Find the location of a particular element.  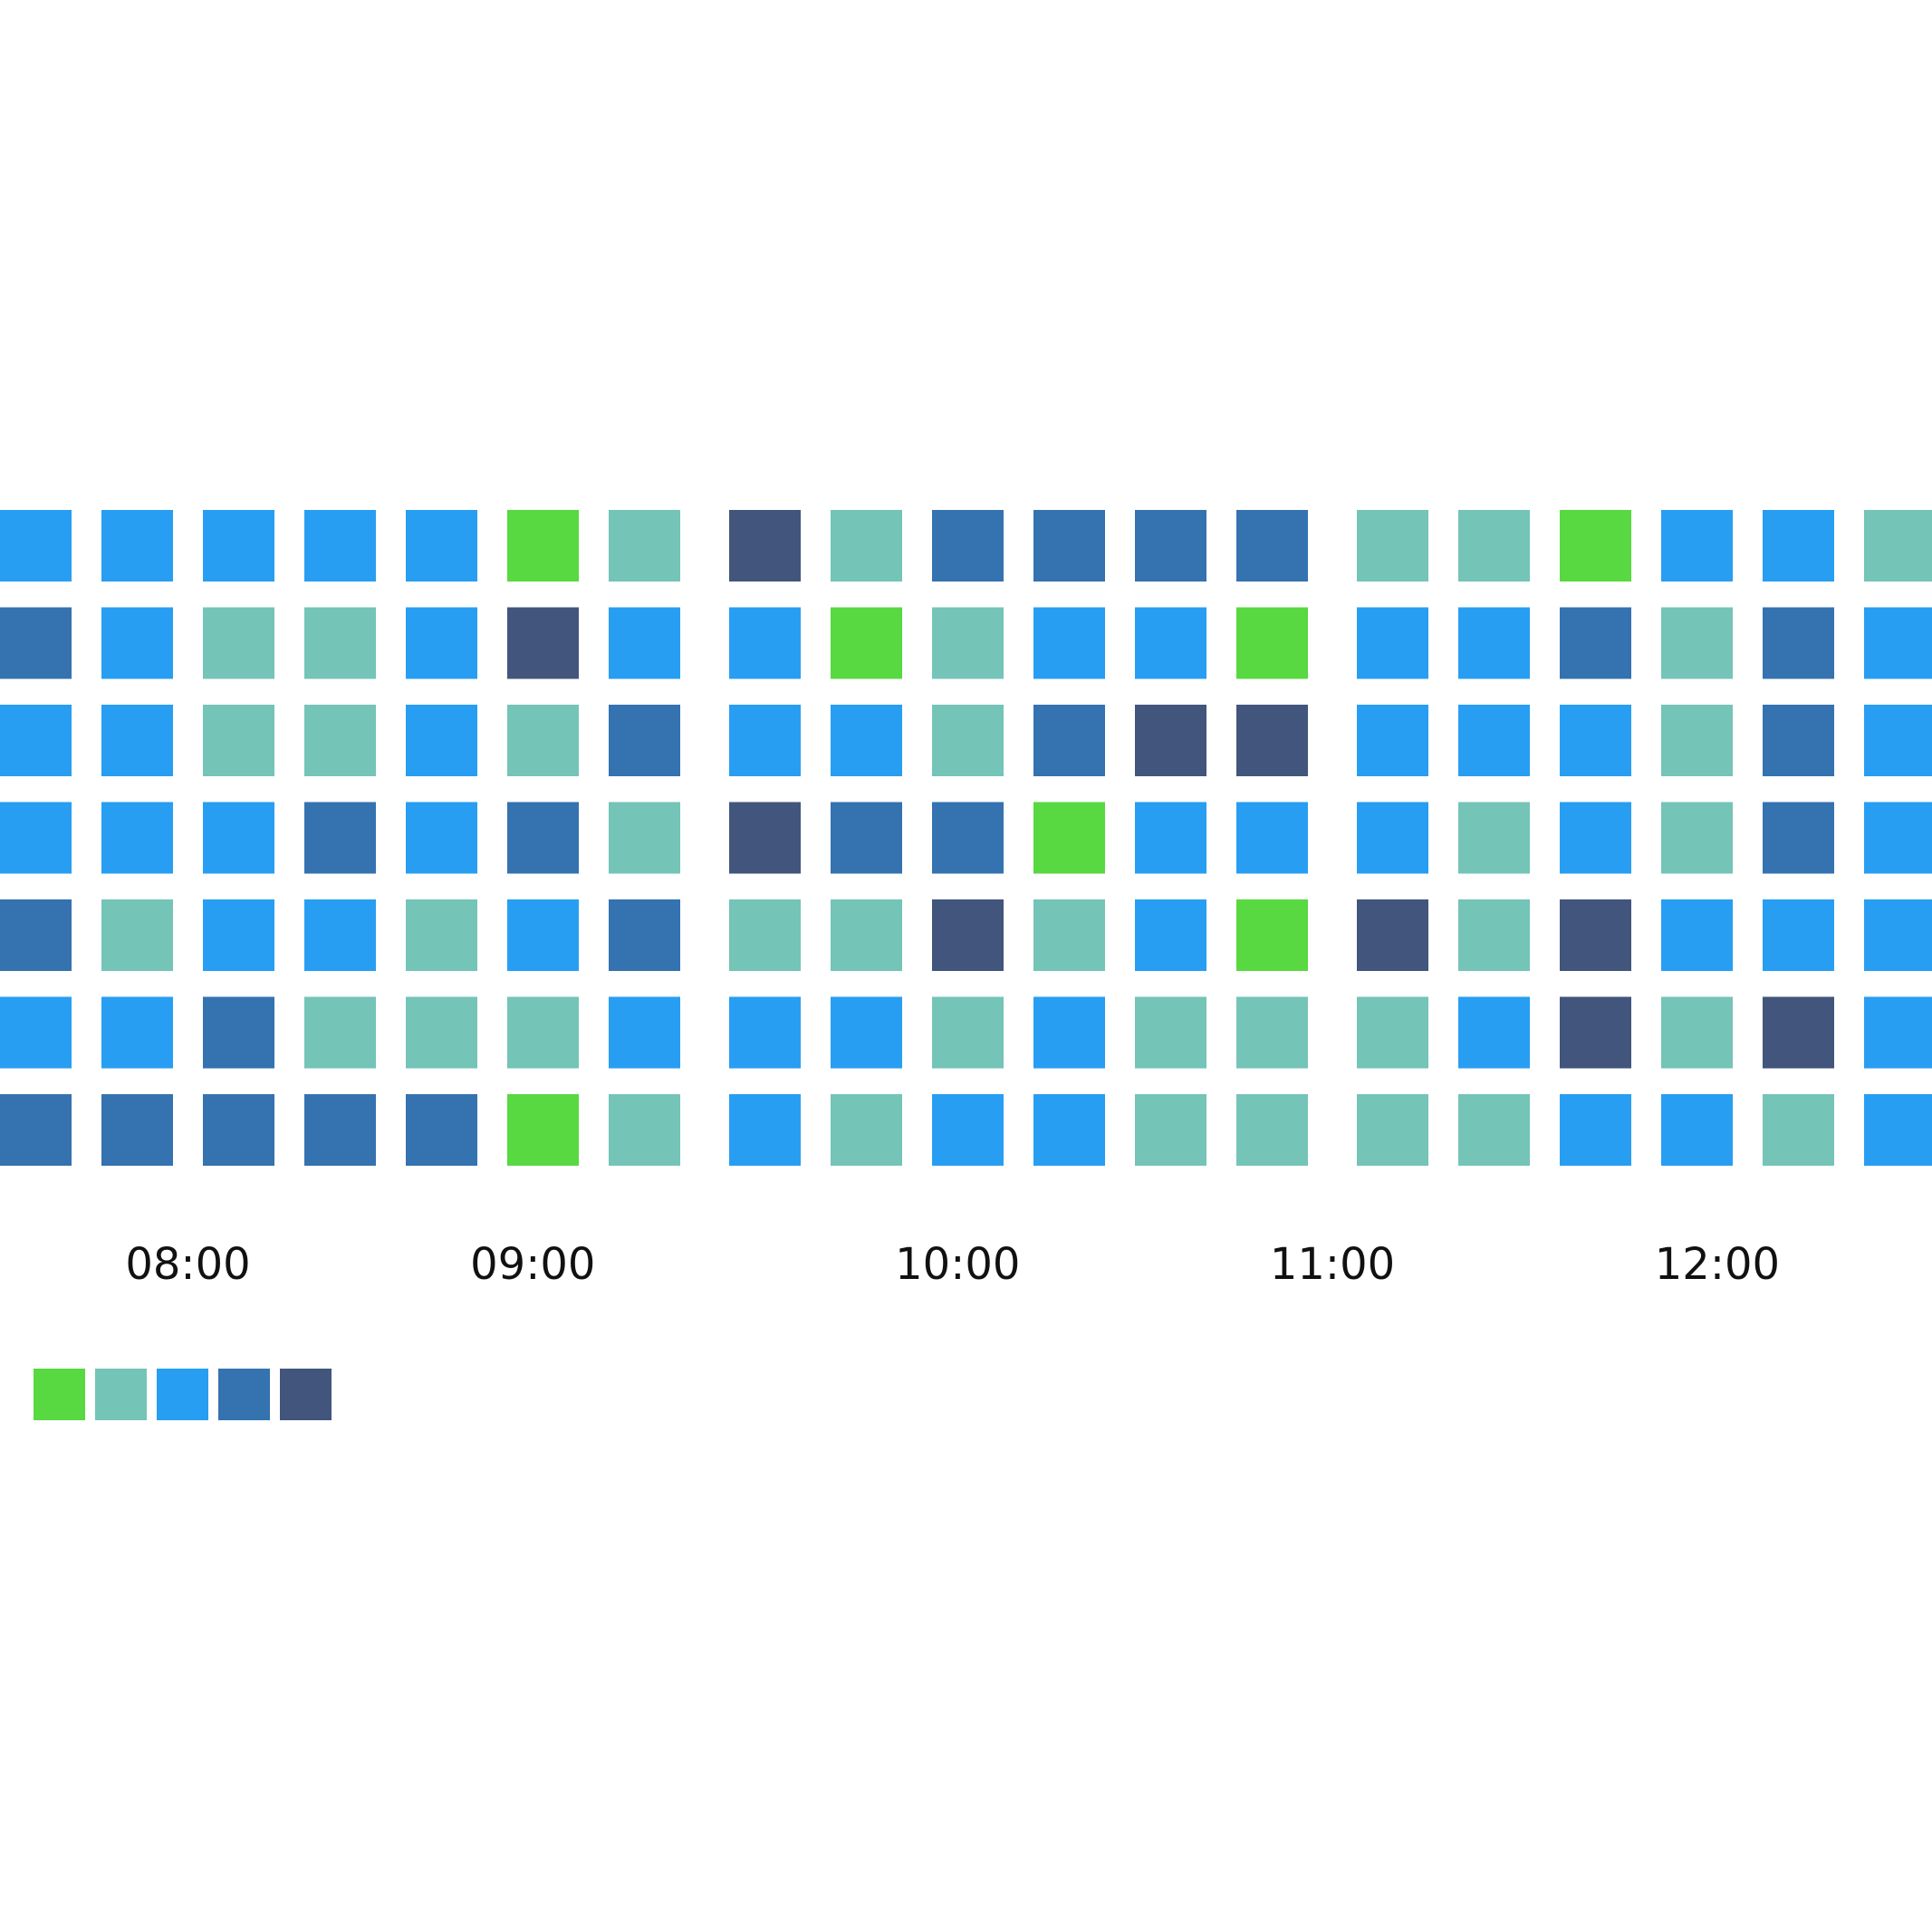

x-axis-tick-labels: 08:00 09:00 10:00 11:00 12:00 is located at coordinates (952, 1264).